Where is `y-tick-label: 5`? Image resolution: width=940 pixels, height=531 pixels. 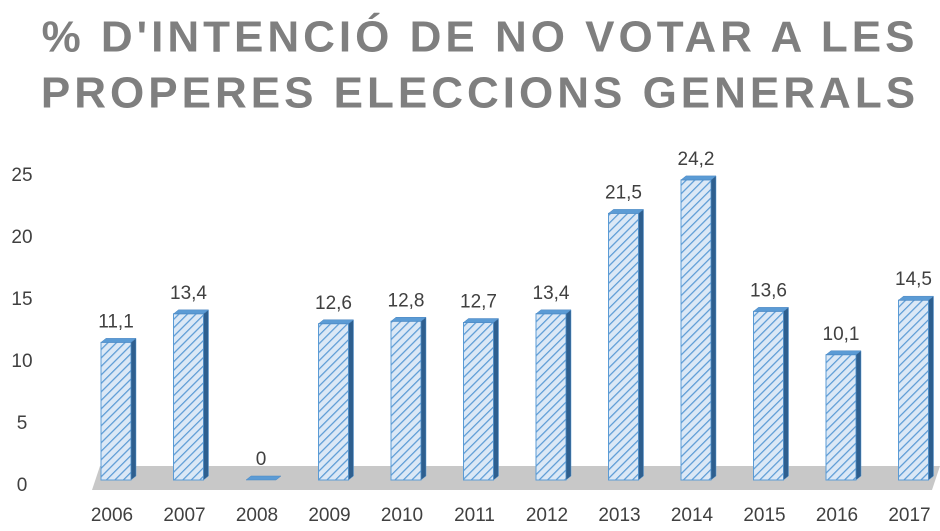 y-tick-label: 5 is located at coordinates (22, 423).